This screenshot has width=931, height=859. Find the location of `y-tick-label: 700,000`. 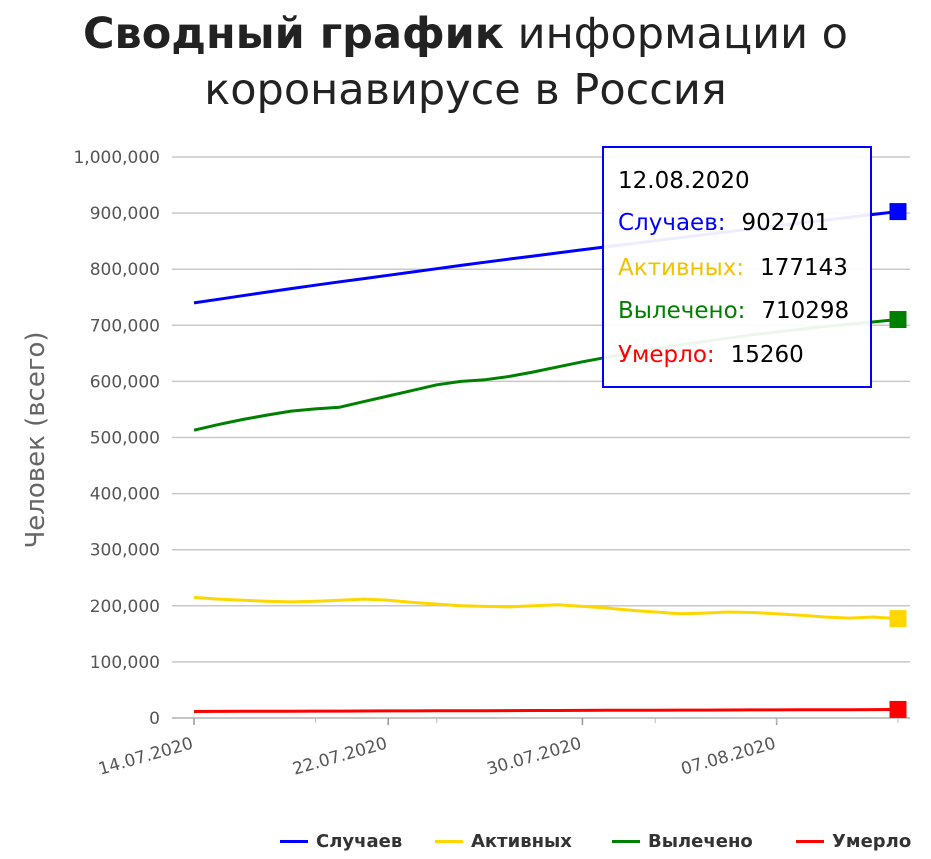

y-tick-label: 700,000 is located at coordinates (125, 326).